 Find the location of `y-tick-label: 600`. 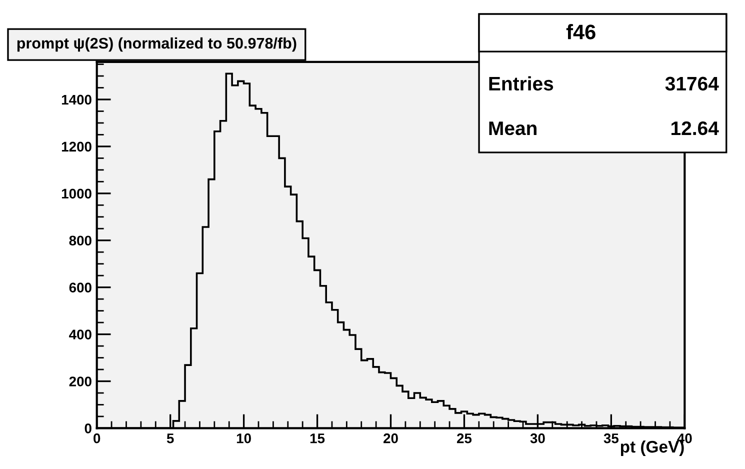

y-tick-label: 600 is located at coordinates (80, 287).